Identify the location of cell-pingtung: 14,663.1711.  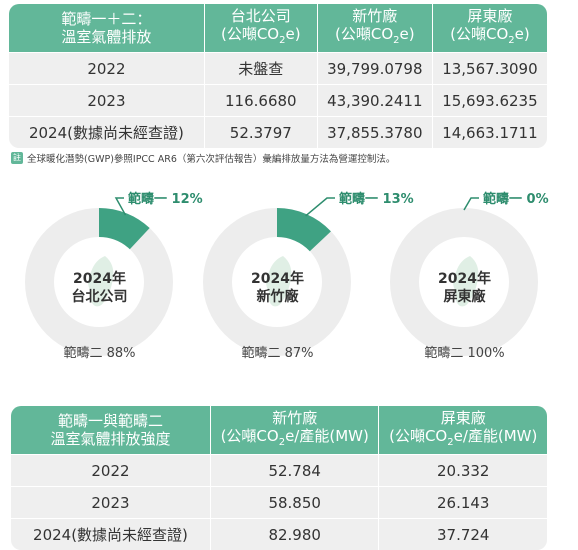
(489, 132).